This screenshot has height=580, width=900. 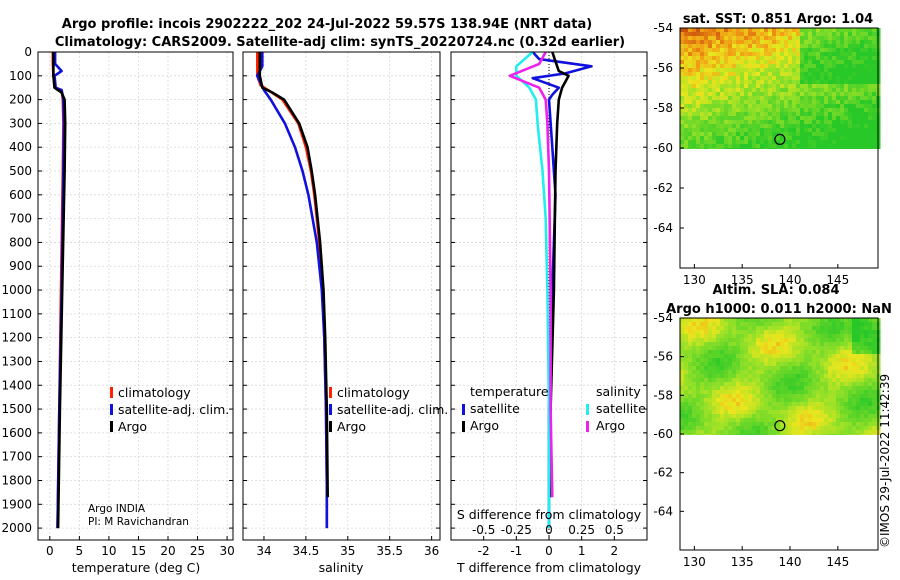 What do you see at coordinates (742, 562) in the screenshot?
I see `map-x-tick-label: 135` at bounding box center [742, 562].